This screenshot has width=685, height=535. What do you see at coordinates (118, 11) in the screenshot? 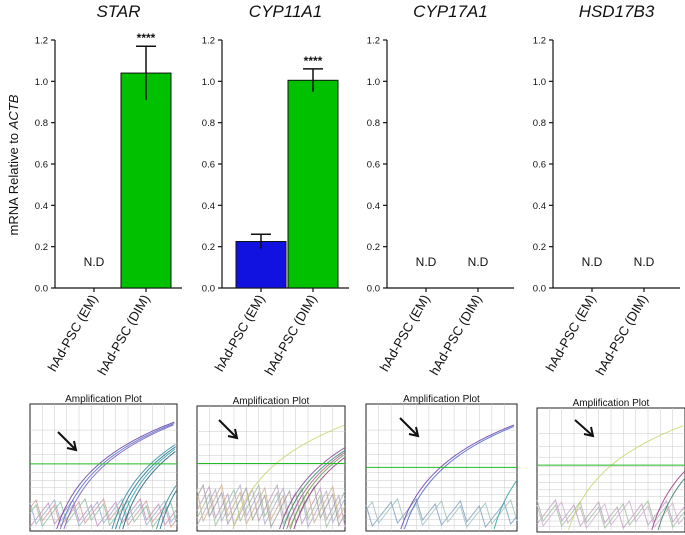
I see `chart-title: STAR` at bounding box center [118, 11].